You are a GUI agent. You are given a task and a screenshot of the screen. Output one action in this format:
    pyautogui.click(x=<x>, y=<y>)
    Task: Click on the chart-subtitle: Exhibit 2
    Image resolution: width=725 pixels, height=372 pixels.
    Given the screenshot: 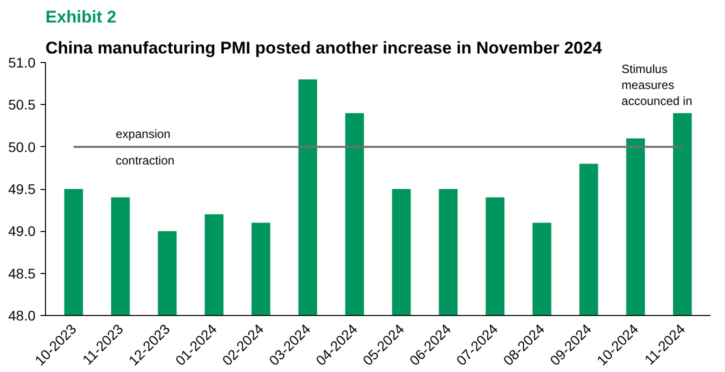 What is the action you would take?
    pyautogui.click(x=81, y=17)
    